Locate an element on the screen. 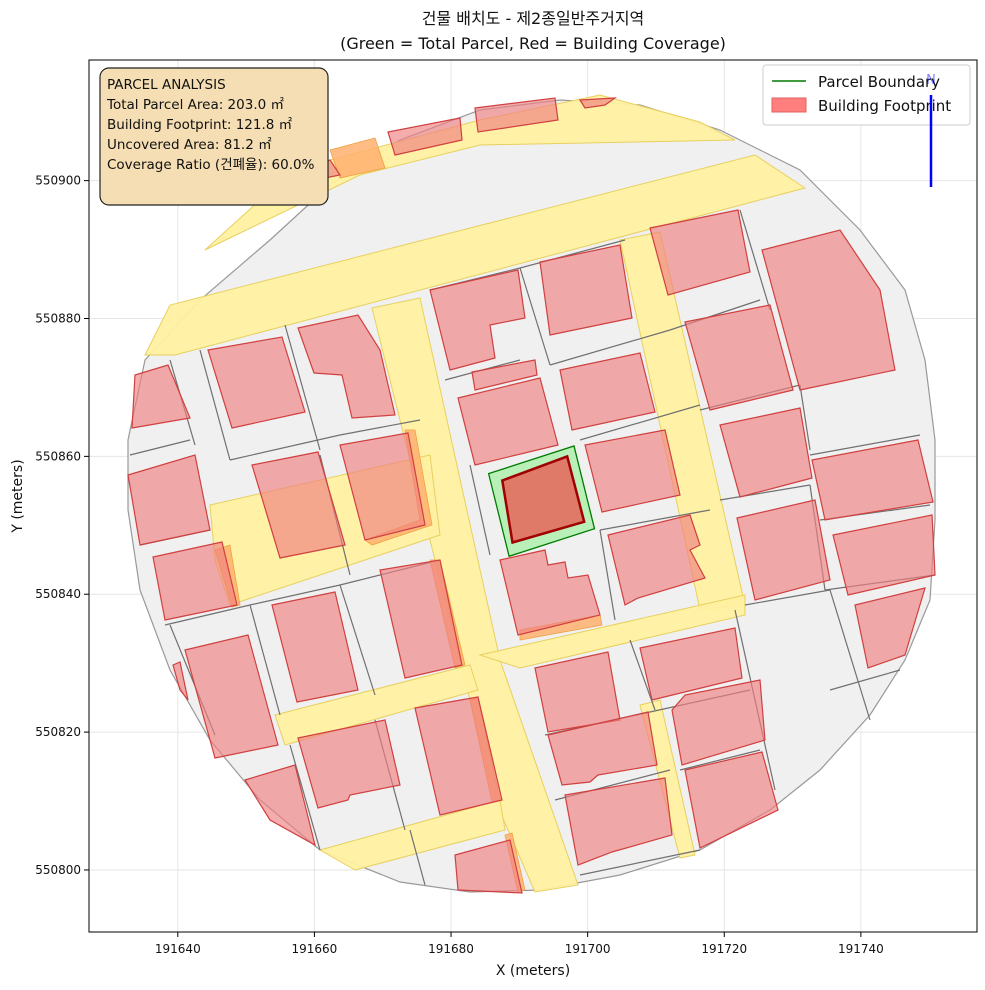 The image size is (985, 990). analysis-building-footprint: Building Footprint: 121.8 ㎡ is located at coordinates (200, 125).